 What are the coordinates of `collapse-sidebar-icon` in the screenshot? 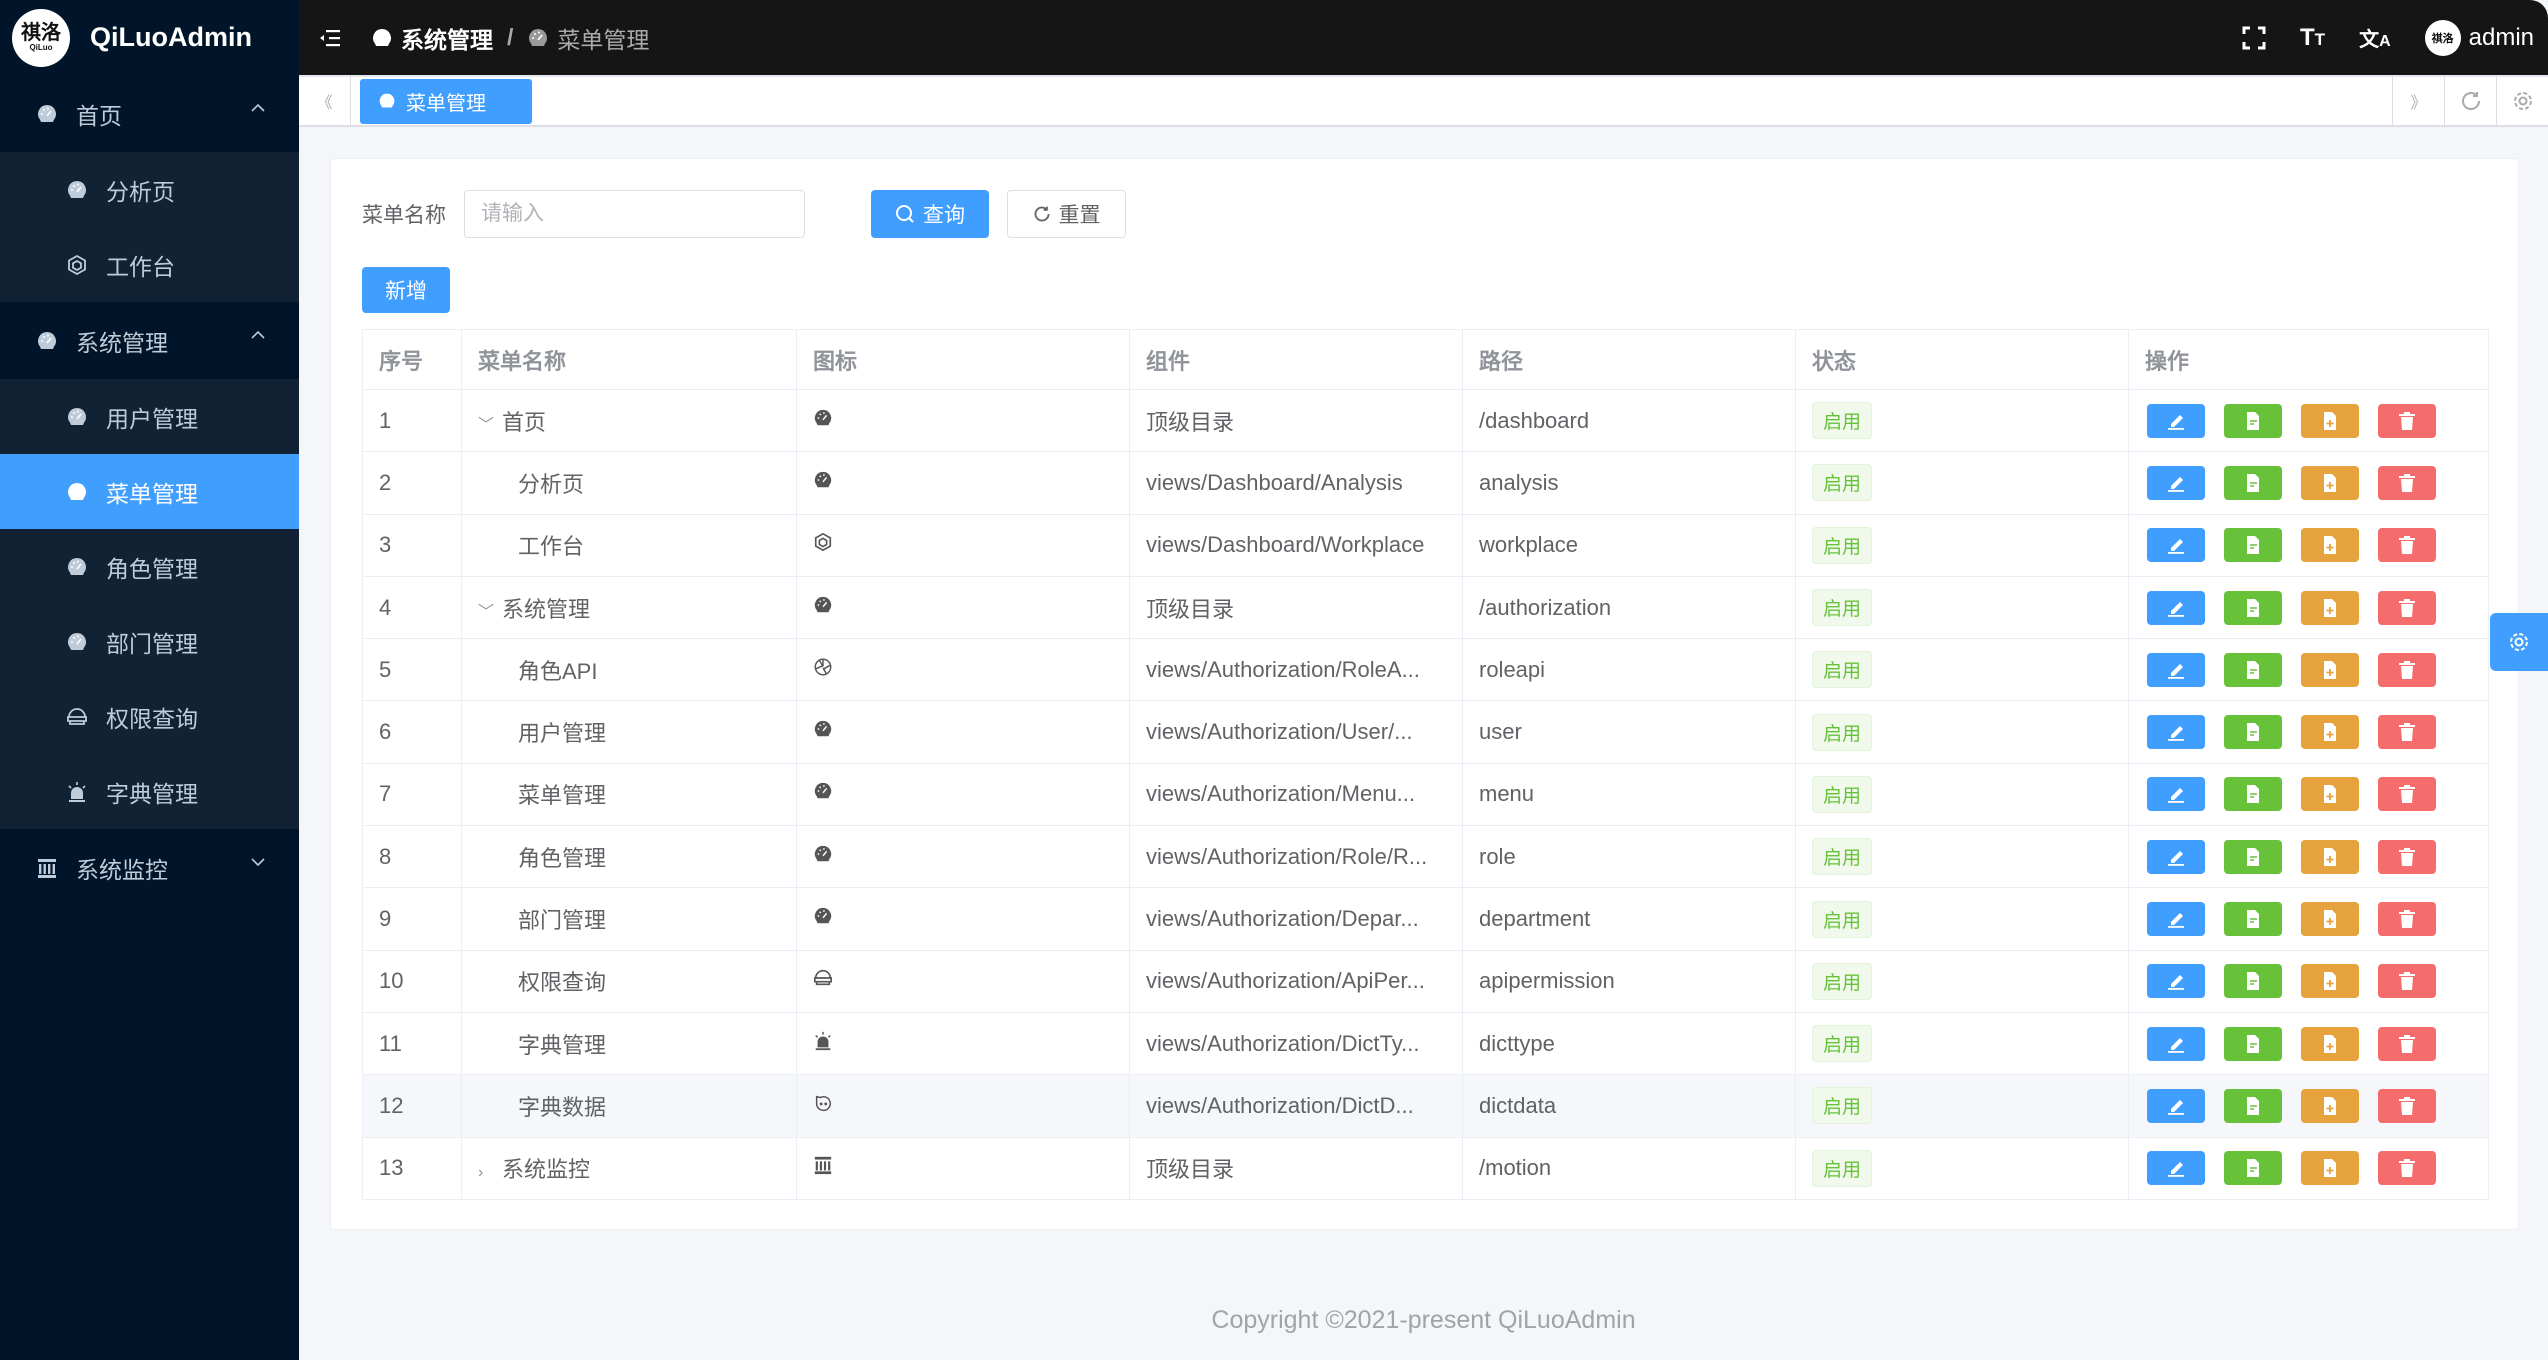 It's located at (330, 38).